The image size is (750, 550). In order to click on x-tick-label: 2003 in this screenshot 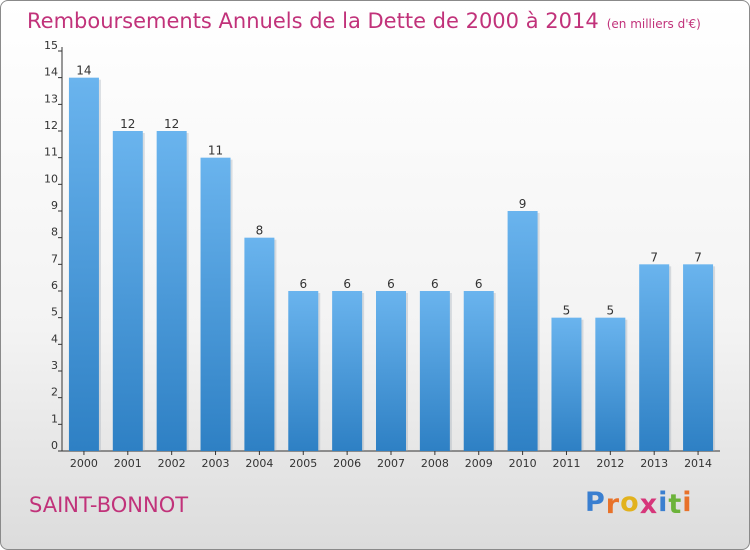, I will do `click(216, 463)`.